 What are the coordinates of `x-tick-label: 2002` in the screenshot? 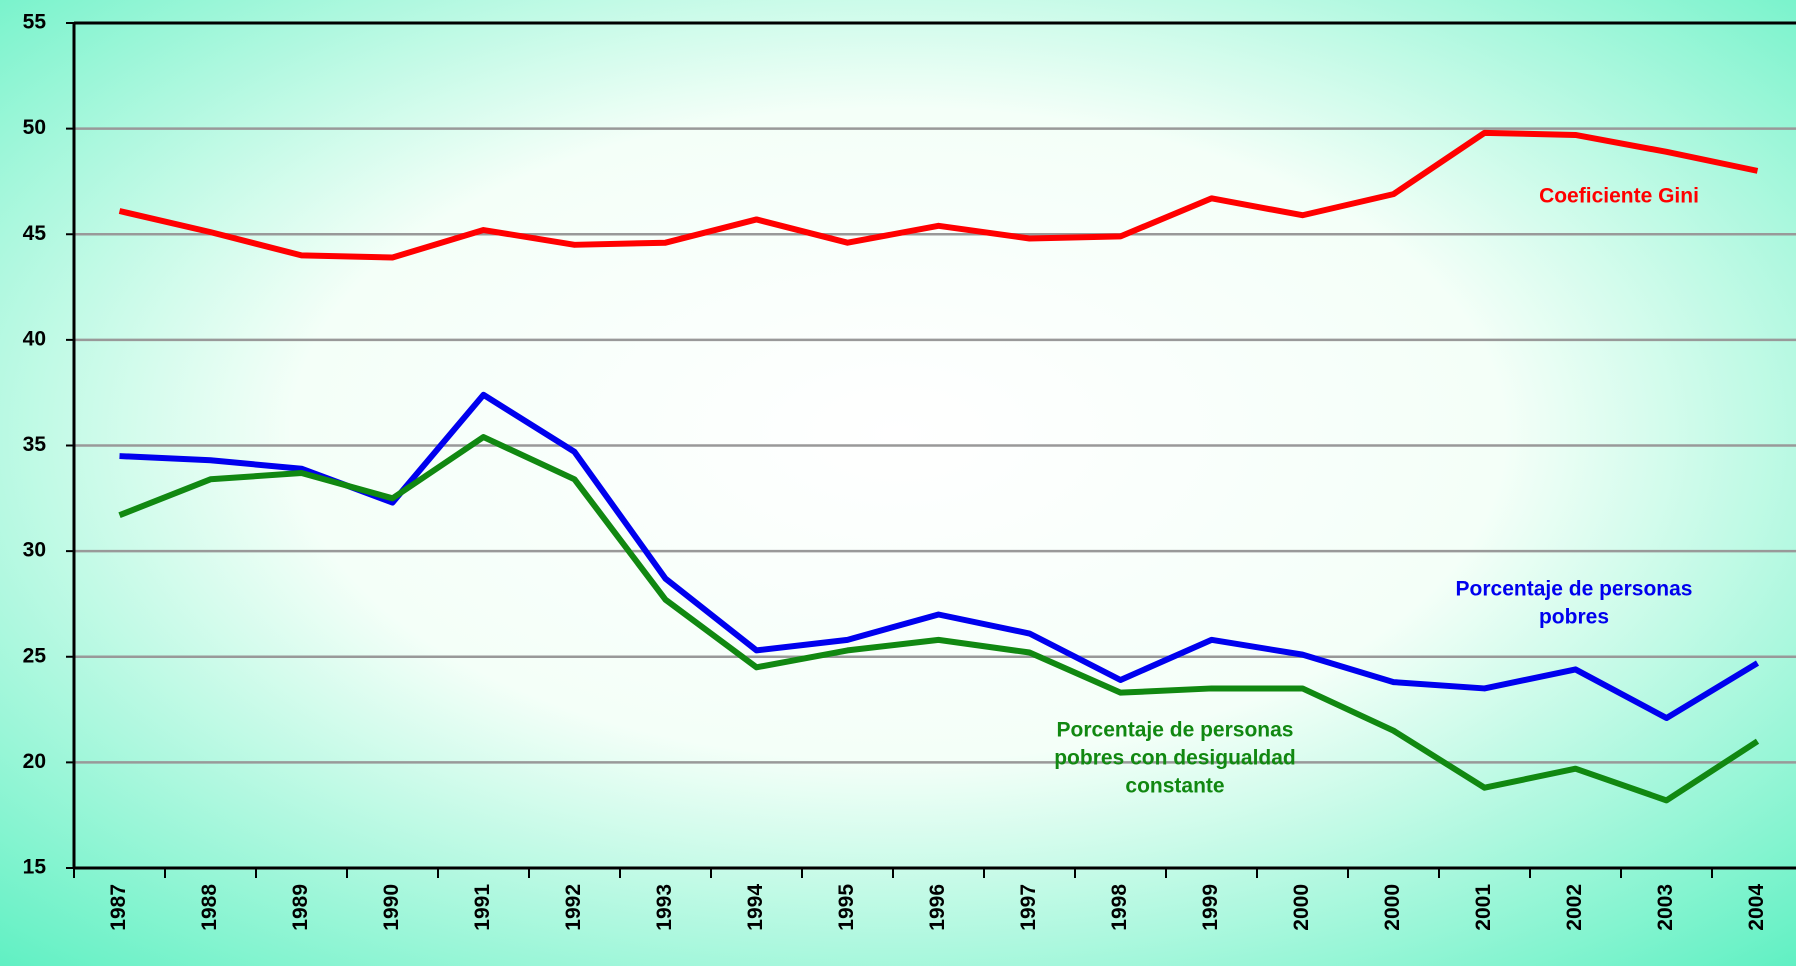 It's located at (1574, 907).